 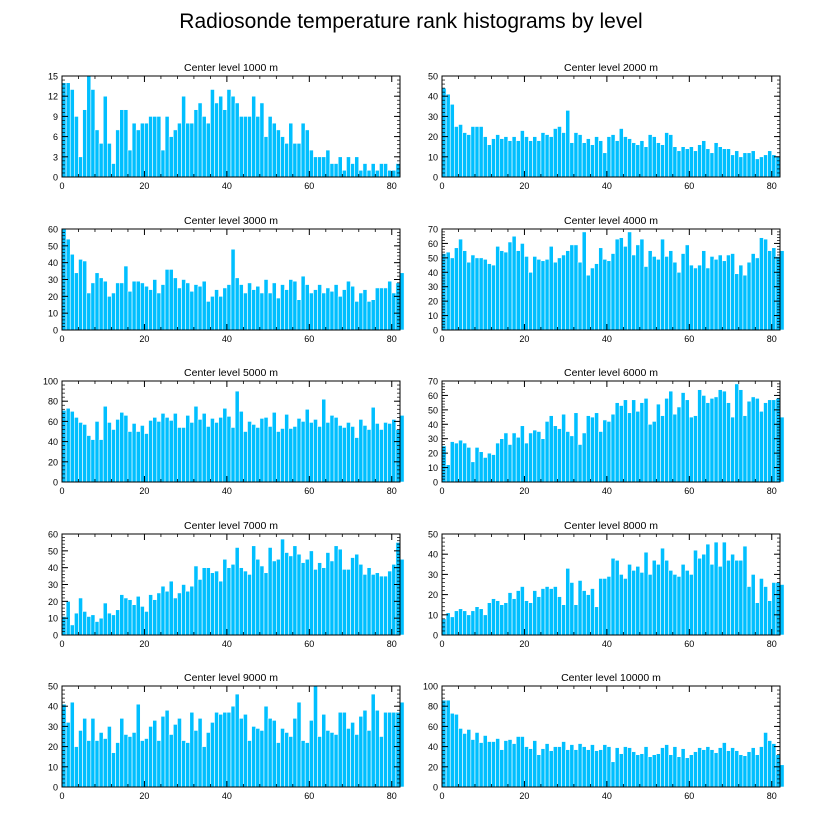 I want to click on y-tick-label: 6, so click(x=55, y=137).